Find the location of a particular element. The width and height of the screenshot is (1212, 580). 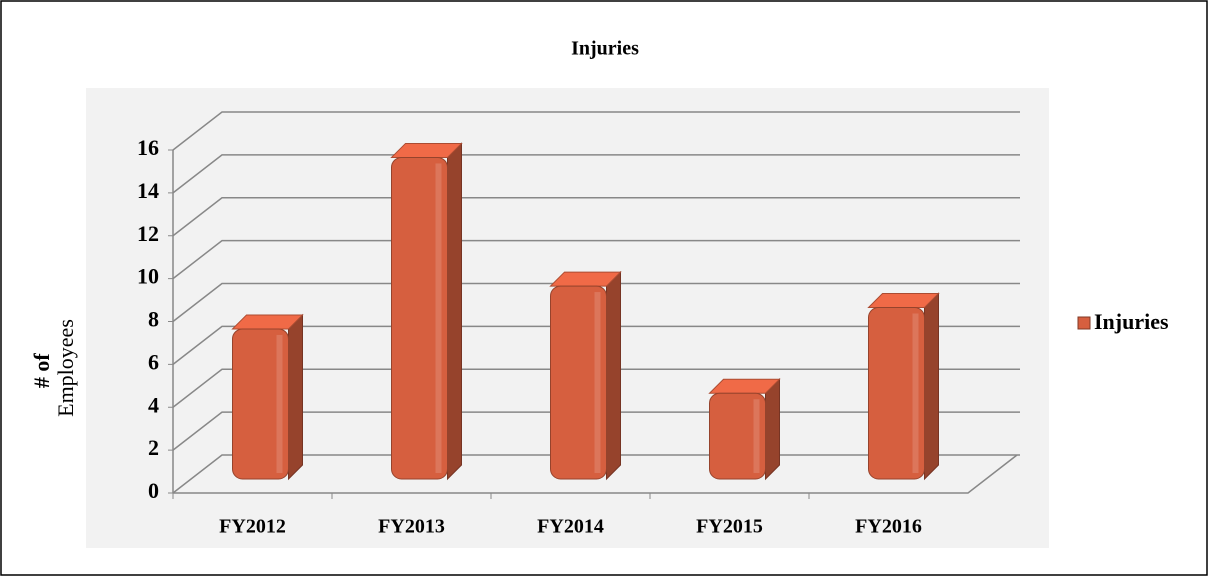

chart-title: Injuries is located at coordinates (605, 49).